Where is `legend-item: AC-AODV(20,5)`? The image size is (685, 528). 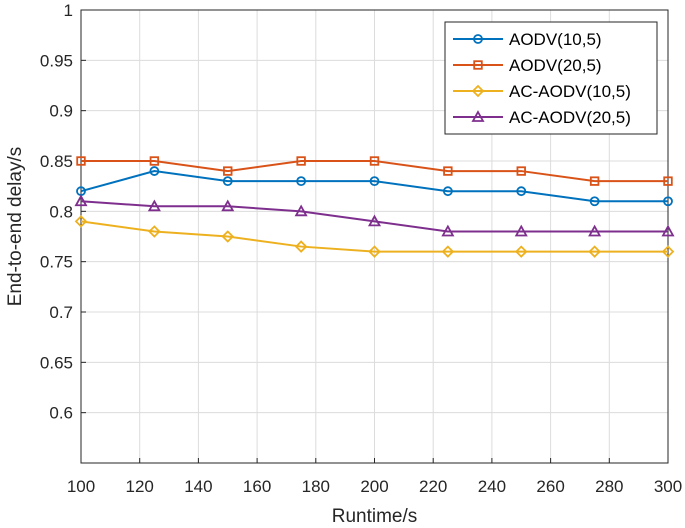
legend-item: AC-AODV(20,5) is located at coordinates (542, 117).